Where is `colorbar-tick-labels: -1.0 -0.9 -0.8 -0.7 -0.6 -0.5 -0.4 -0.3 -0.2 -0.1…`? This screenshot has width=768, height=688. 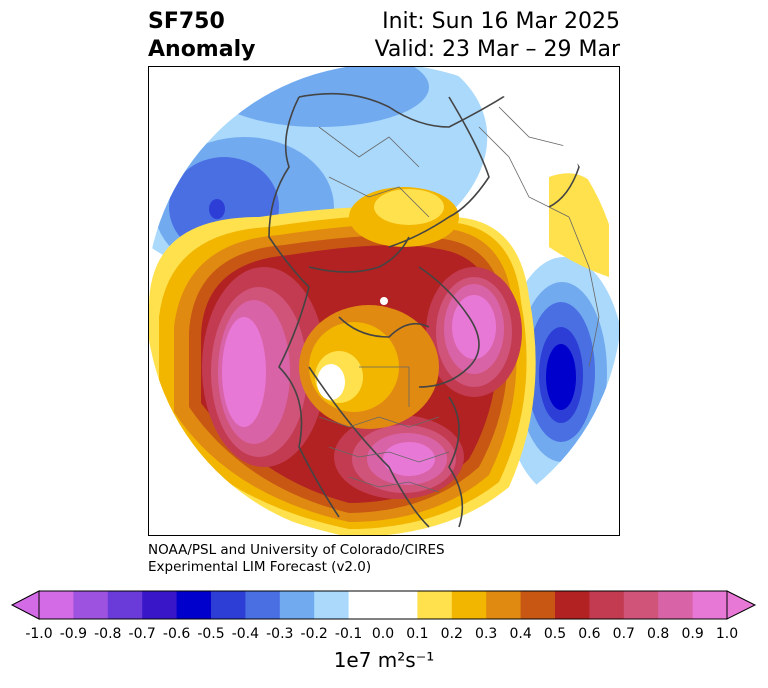
colorbar-tick-labels: -1.0 -0.9 -0.8 -0.7 -0.6 -0.5 -0.4 -0.3 -0.2 -0.1… is located at coordinates (384, 636).